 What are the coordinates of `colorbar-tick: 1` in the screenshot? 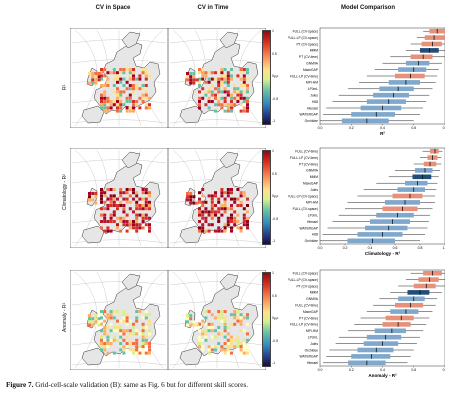 It's located at (273, 31).